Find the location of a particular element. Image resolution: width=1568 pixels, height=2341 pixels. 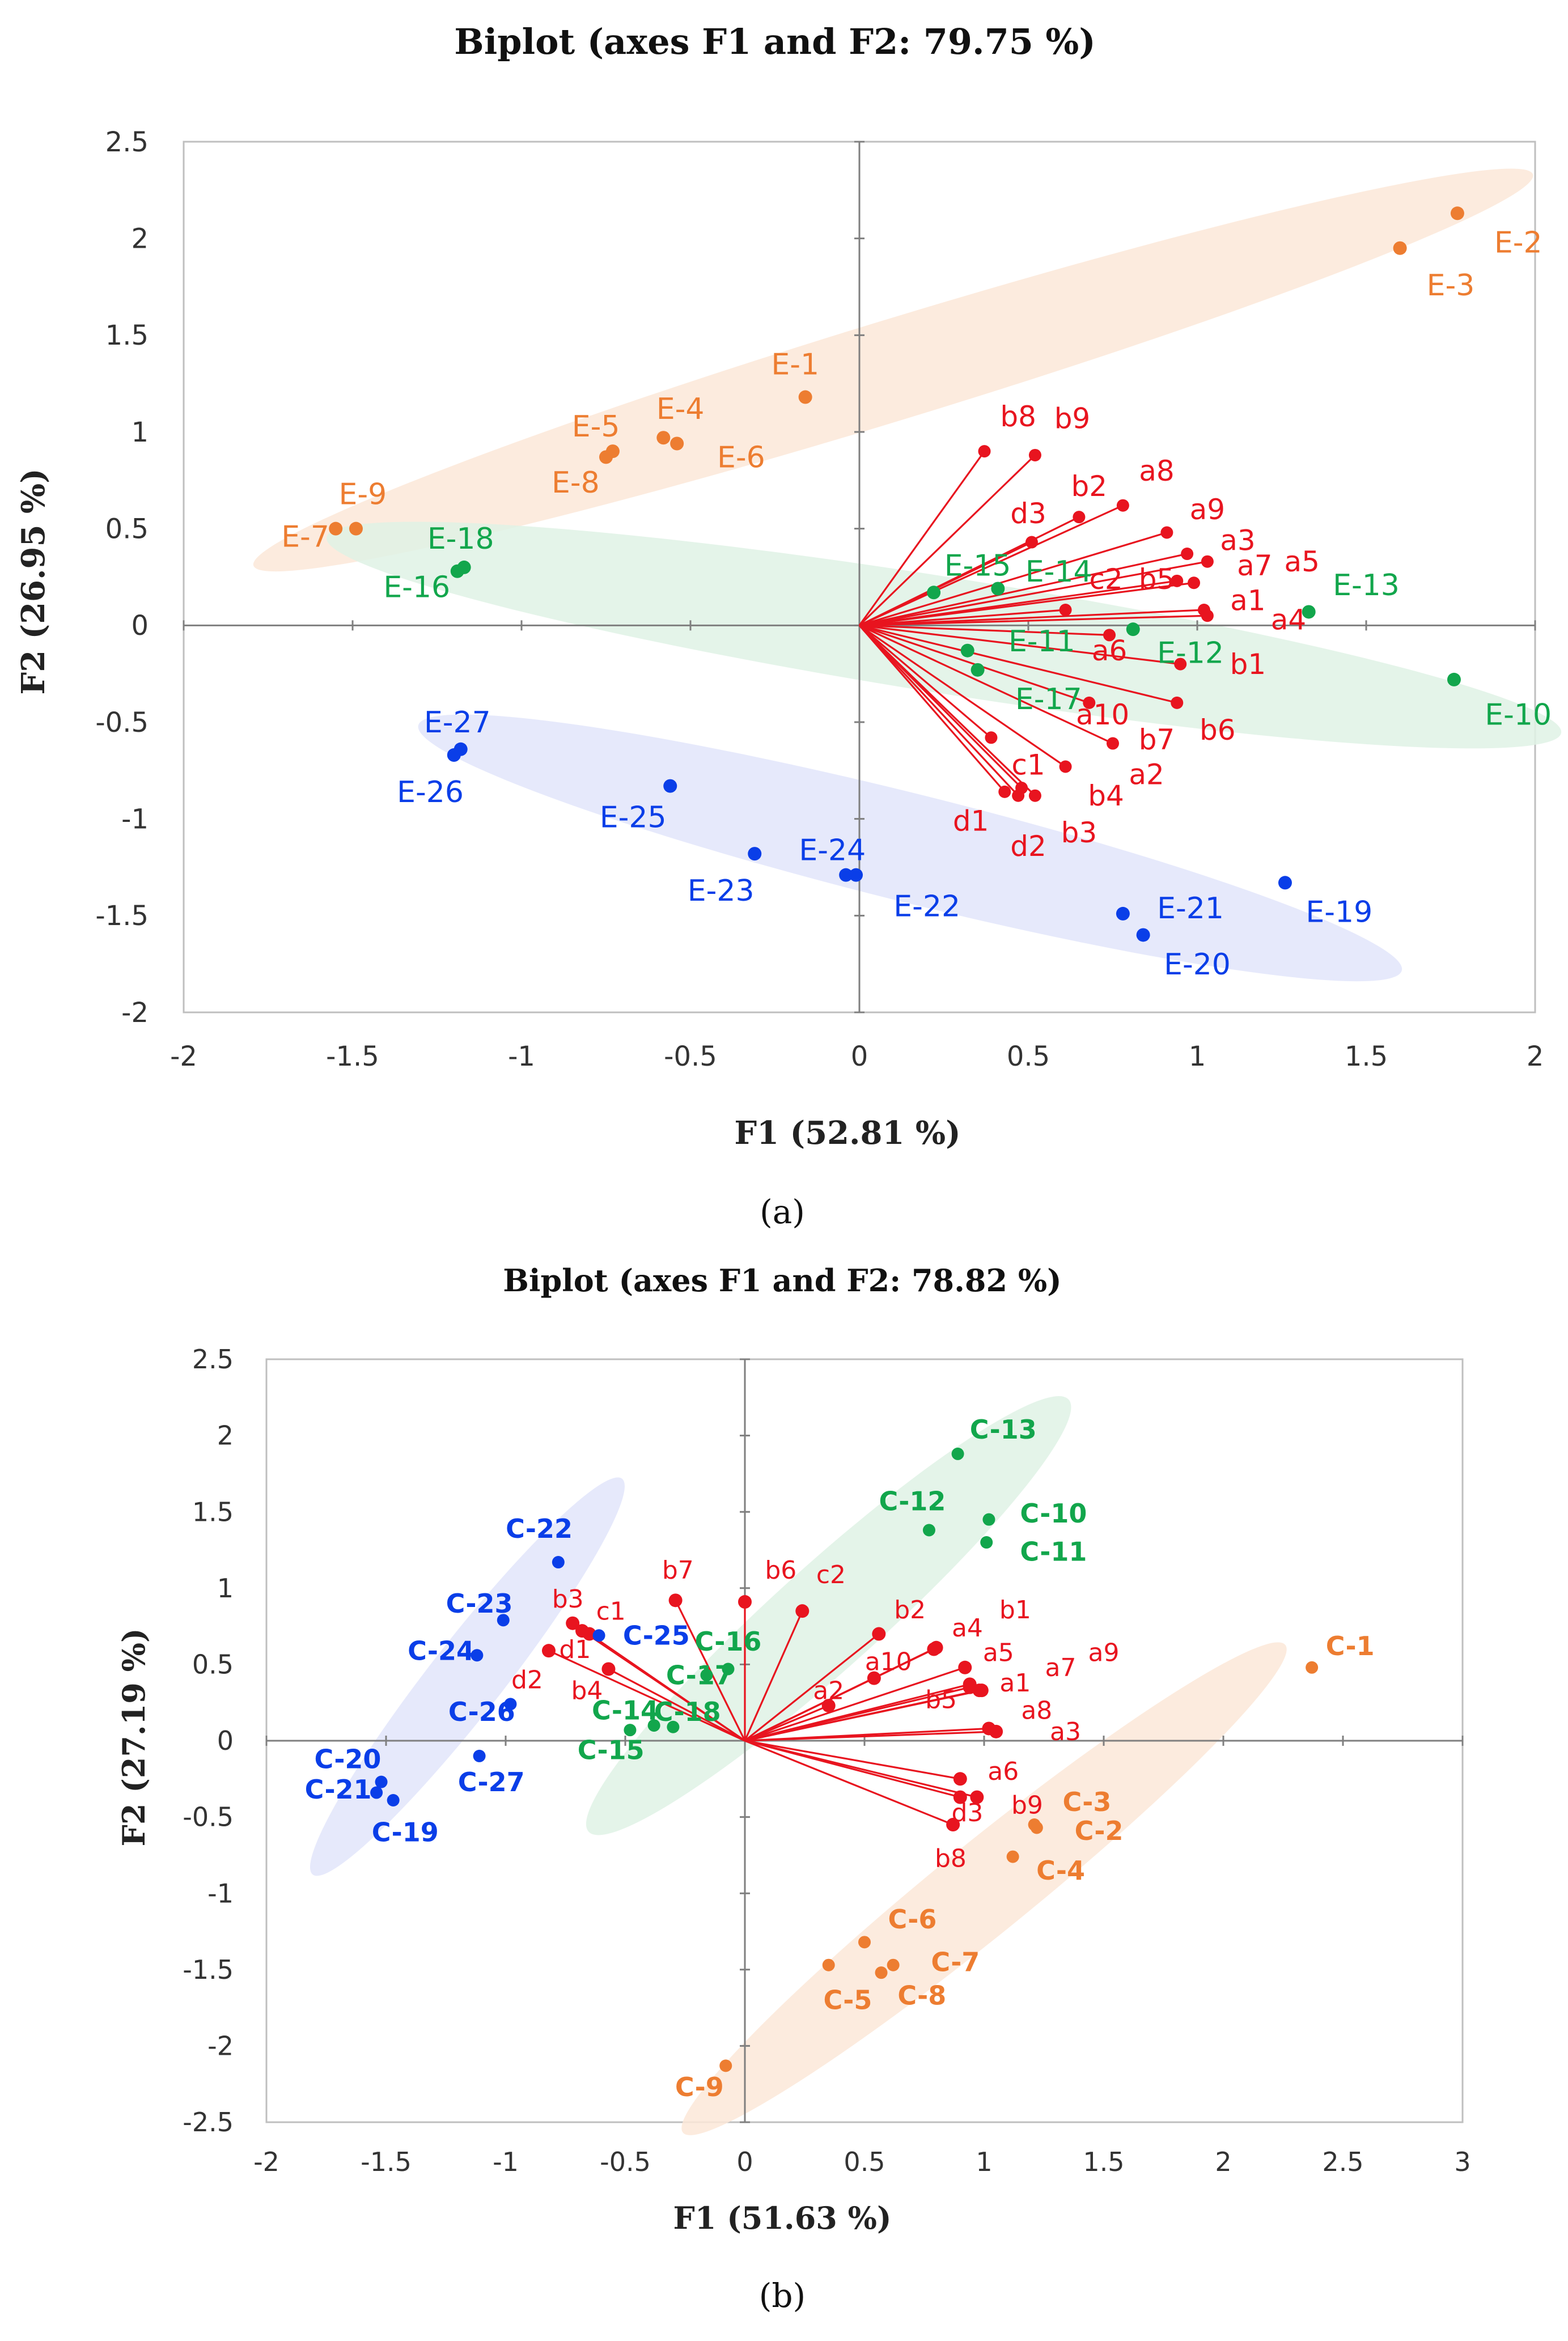

variable-vector-a4-a is located at coordinates (1033, 620).